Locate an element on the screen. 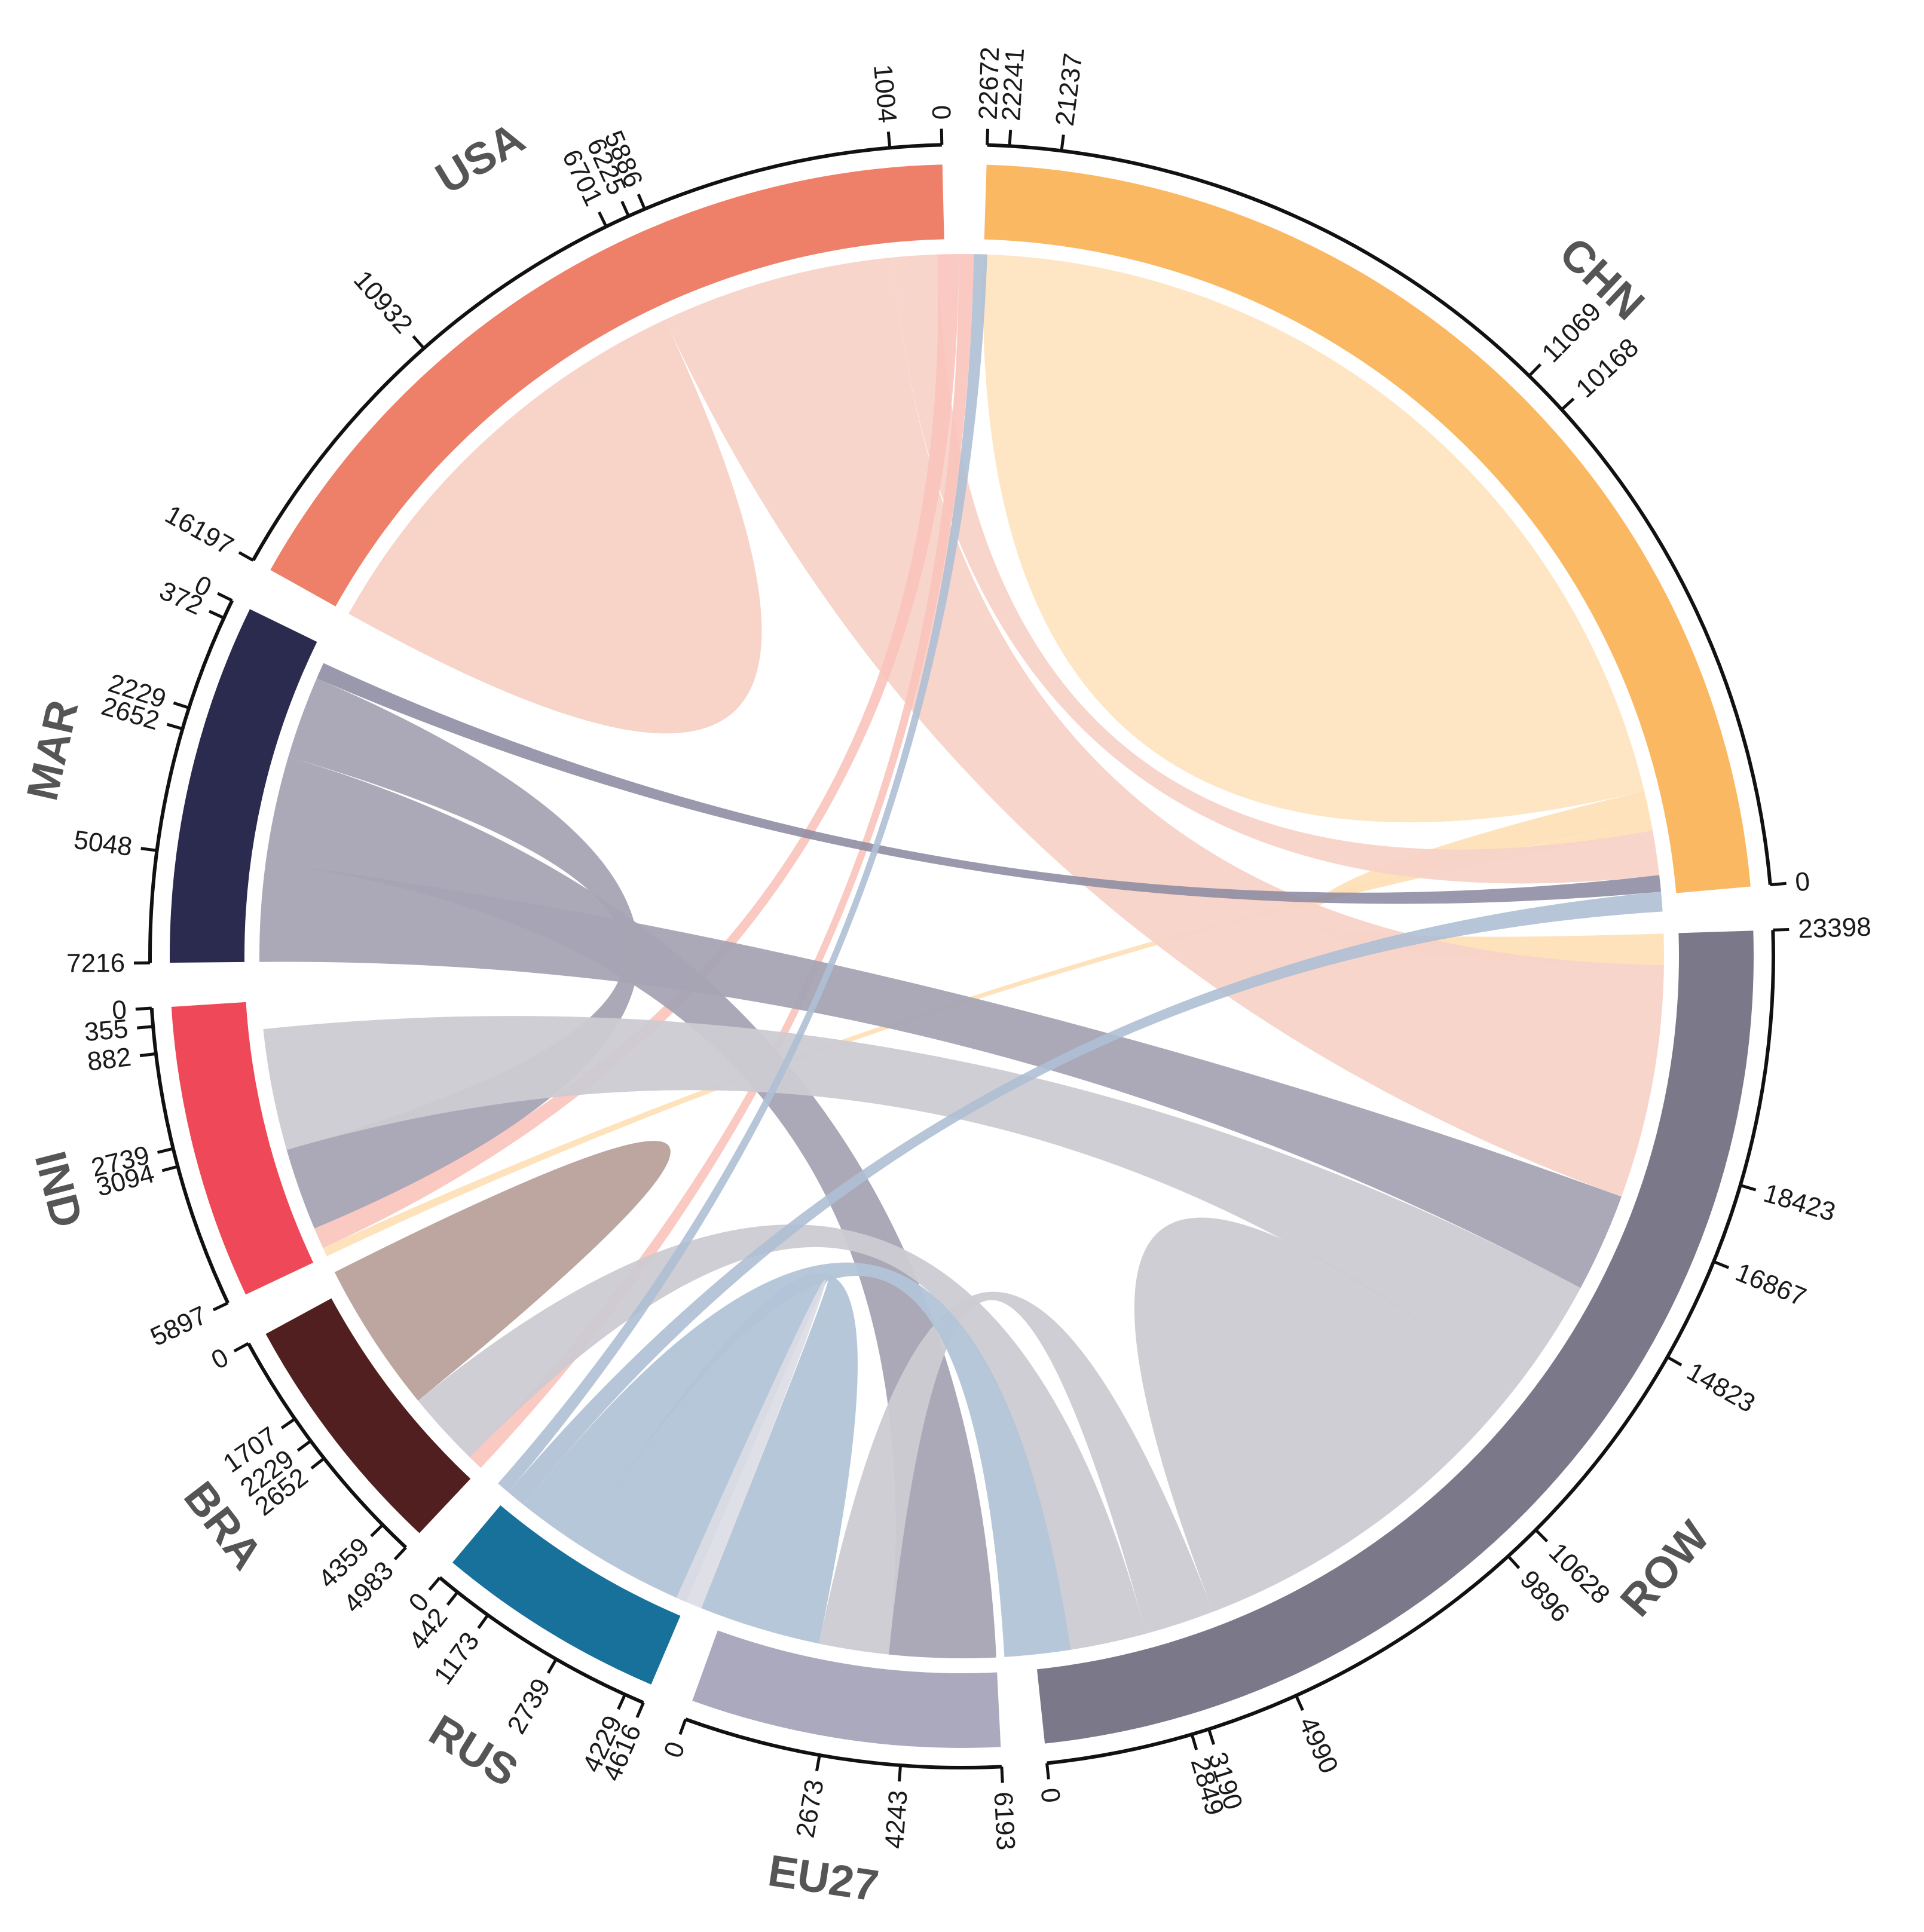  tick-label-usa-1004: 1004 is located at coordinates (885, 93).